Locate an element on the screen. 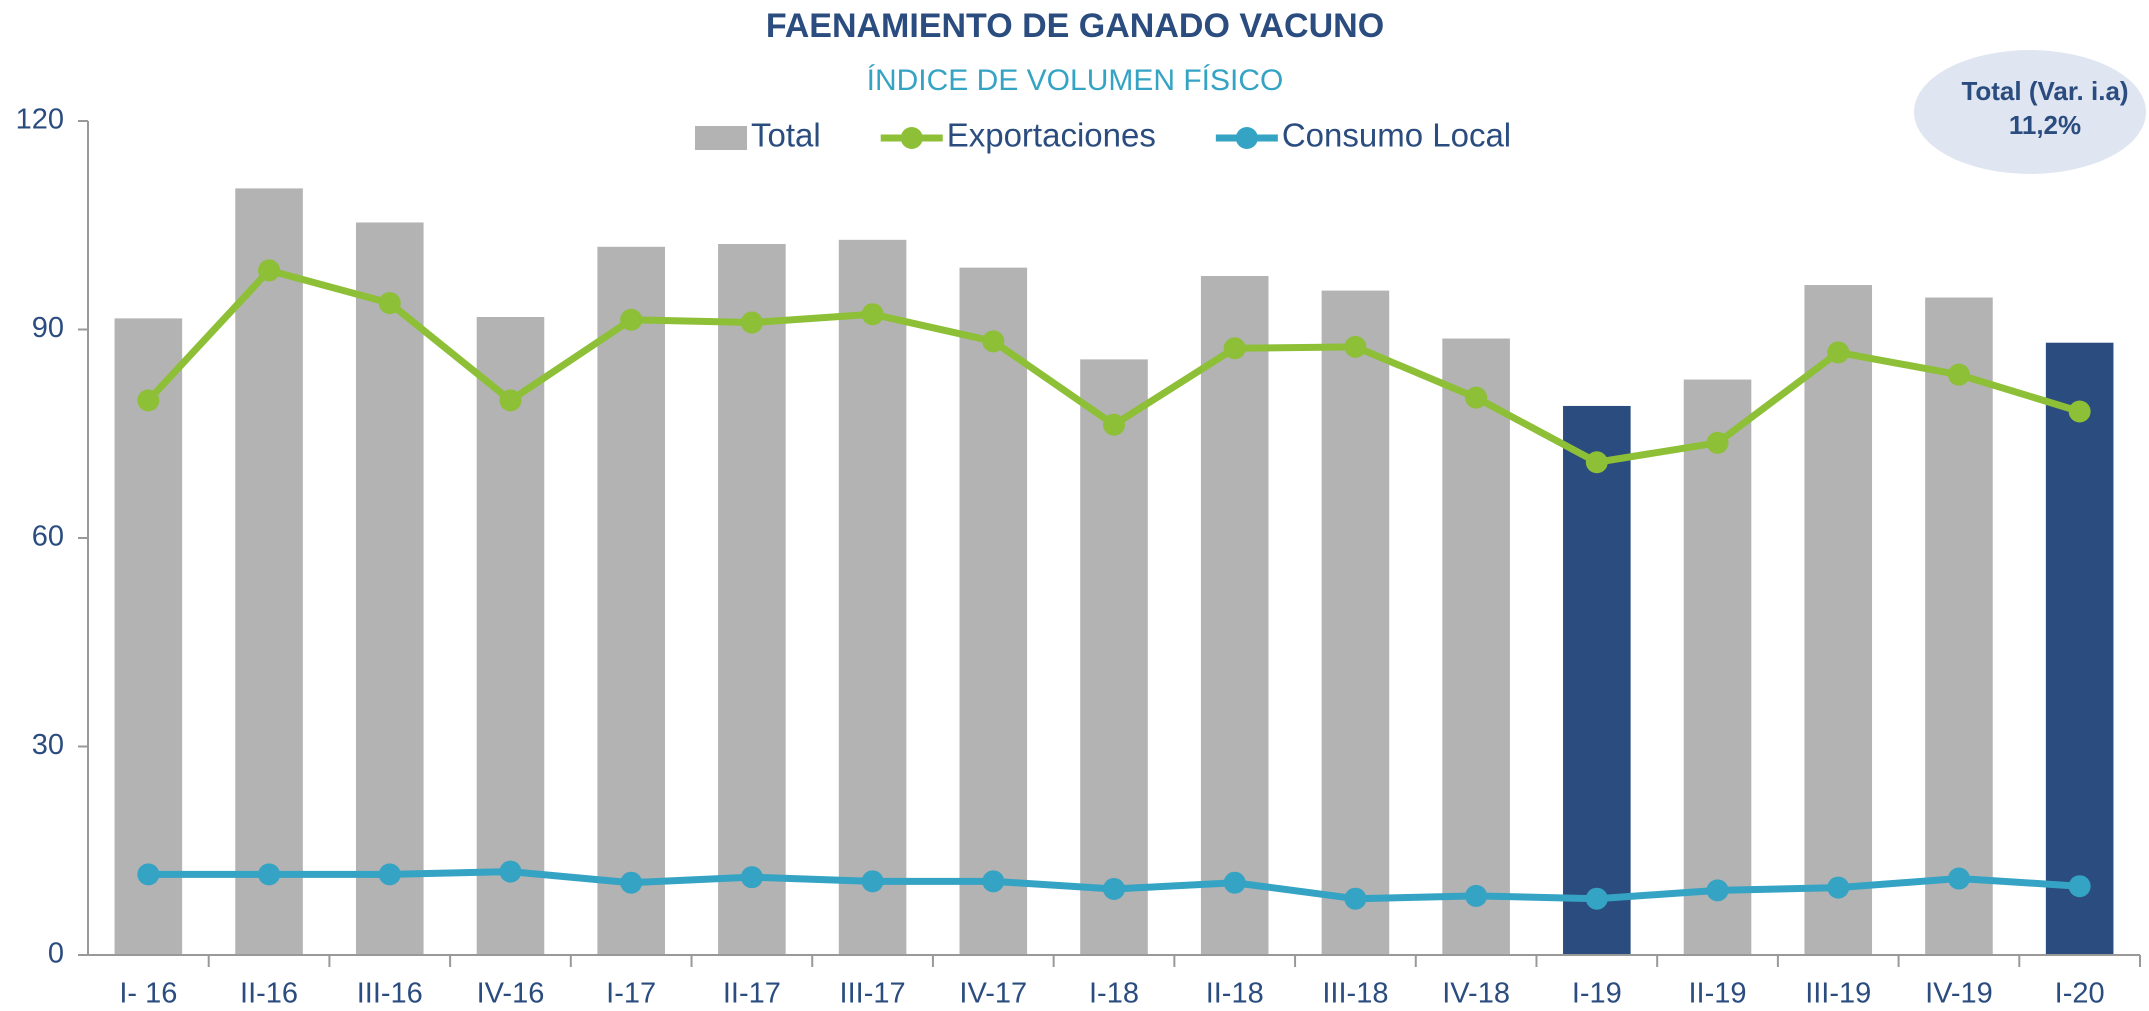 The height and width of the screenshot is (1011, 2149). chart-subtitle: ÍNDICE DE VOLUMEN FÍSICO is located at coordinates (1075, 80).